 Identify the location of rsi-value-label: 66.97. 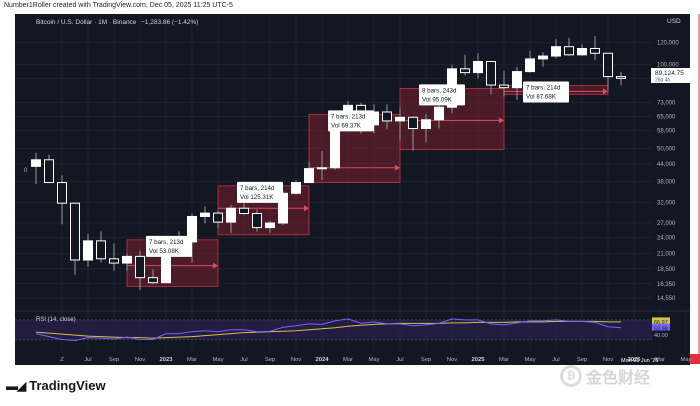
(661, 323).